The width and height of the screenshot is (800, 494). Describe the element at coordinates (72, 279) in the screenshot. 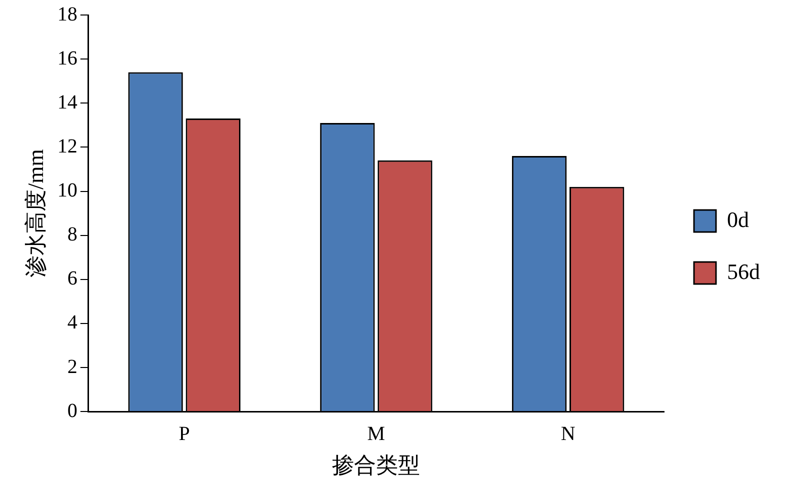

I see `y-tick-label: 6` at that location.